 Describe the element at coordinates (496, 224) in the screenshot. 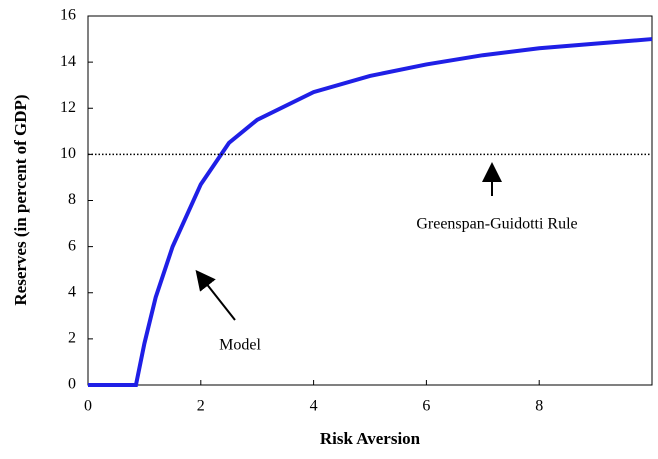

I see `rule-annotation: Greenspan-Guidotti Rule` at that location.